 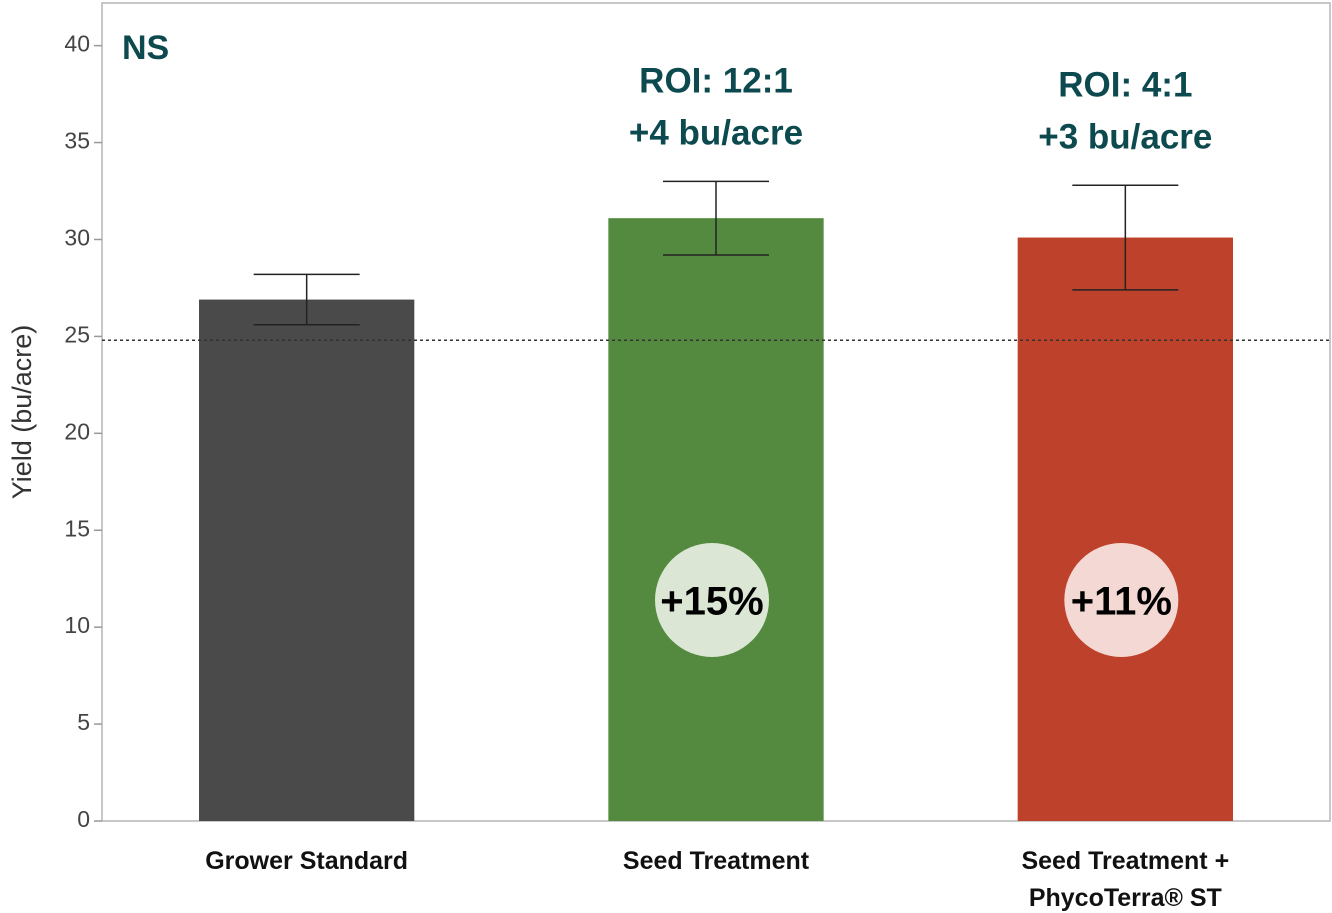 I want to click on significance-label: NS, so click(x=145, y=48).